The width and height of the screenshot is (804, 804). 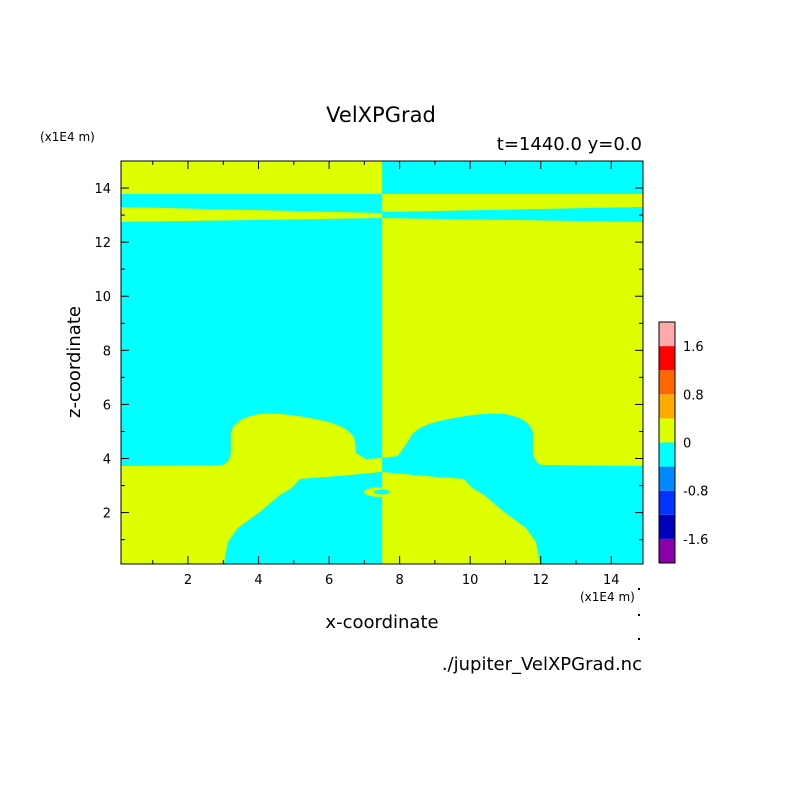 What do you see at coordinates (512, 177) in the screenshot?
I see `band-top-right-negative` at bounding box center [512, 177].